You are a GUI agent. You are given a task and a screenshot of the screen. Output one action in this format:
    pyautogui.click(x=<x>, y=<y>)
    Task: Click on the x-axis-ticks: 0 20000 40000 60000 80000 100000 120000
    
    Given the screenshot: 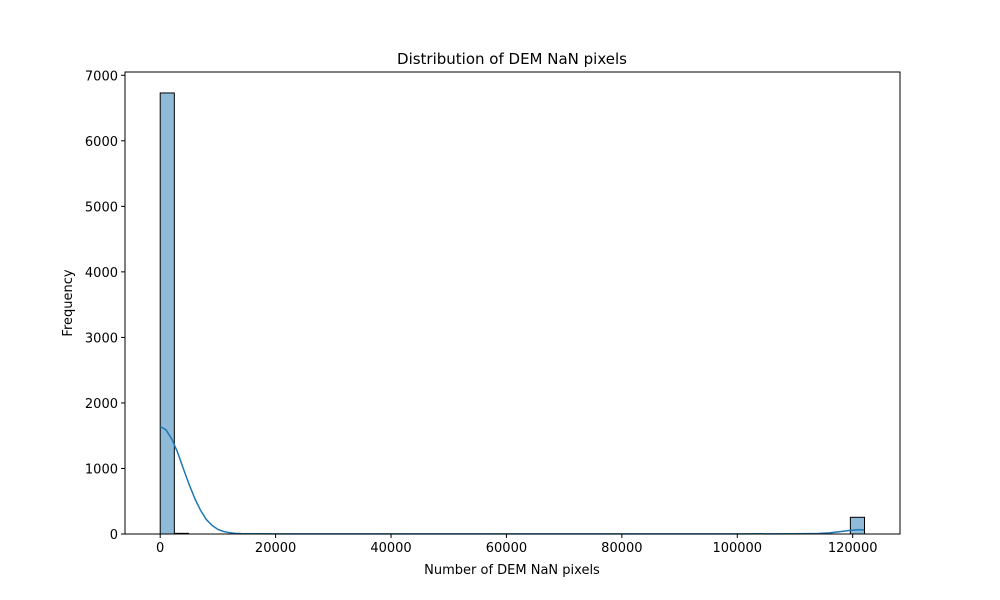 What is the action you would take?
    pyautogui.click(x=517, y=545)
    